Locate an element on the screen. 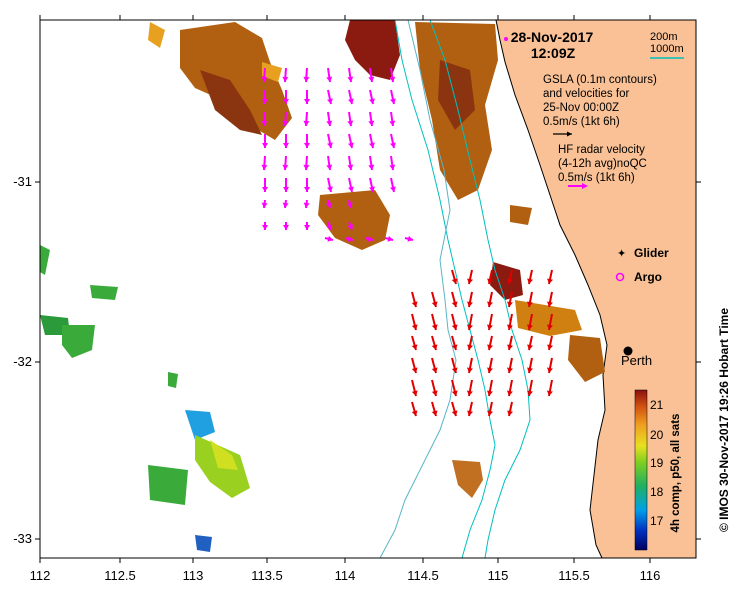  colorbar is located at coordinates (641, 470).